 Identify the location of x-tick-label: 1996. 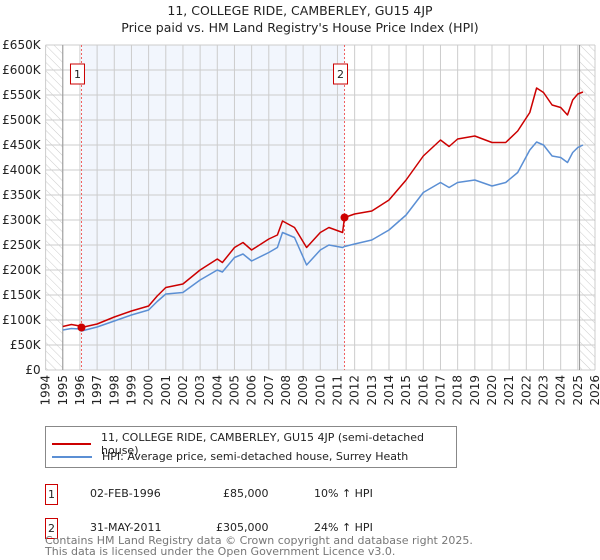
(80, 390).